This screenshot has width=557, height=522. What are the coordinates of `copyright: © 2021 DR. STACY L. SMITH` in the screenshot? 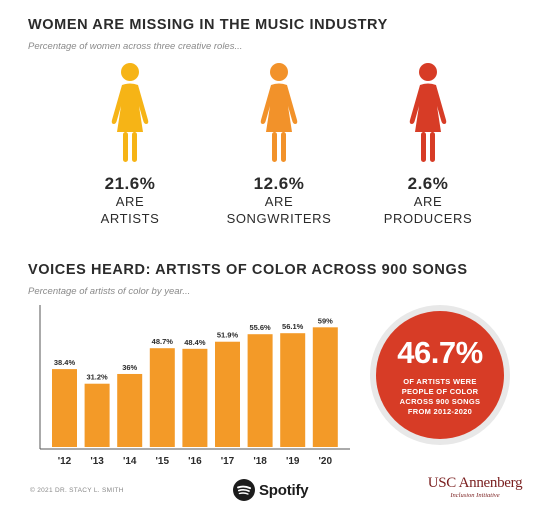 It's located at (77, 490).